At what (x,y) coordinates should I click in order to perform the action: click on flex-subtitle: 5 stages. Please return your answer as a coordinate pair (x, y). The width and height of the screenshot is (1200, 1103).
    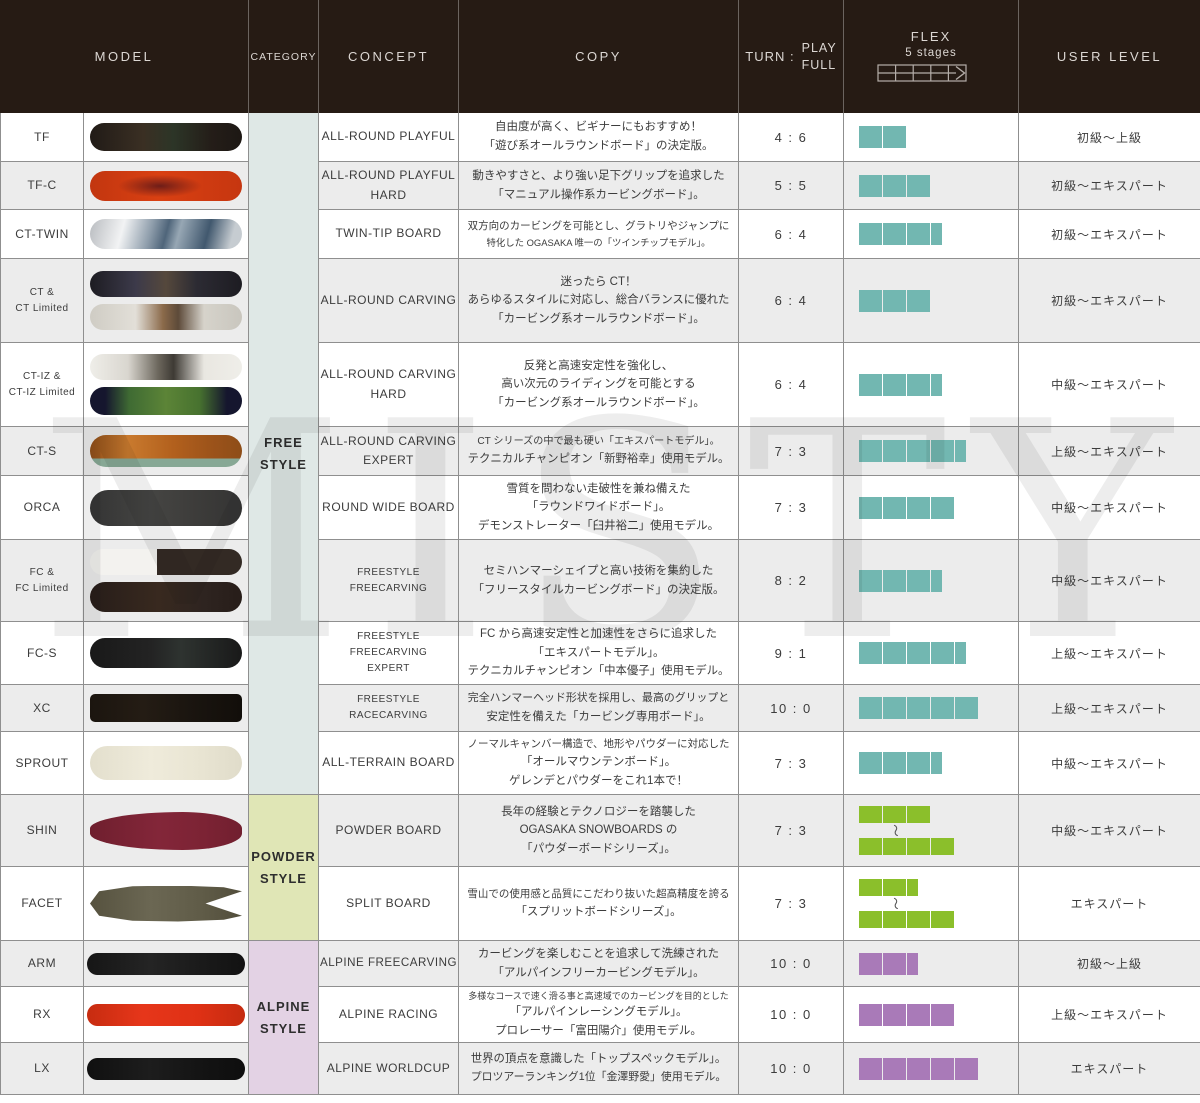
    Looking at the image, I should click on (931, 53).